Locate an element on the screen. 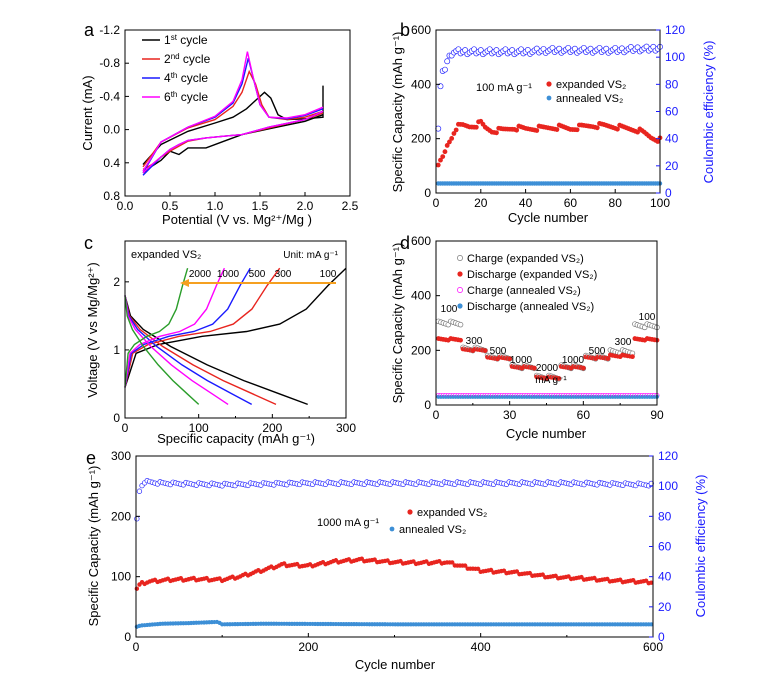 The width and height of the screenshot is (760, 684). panel-d-ytick-label: 200 is located at coordinates (421, 350).